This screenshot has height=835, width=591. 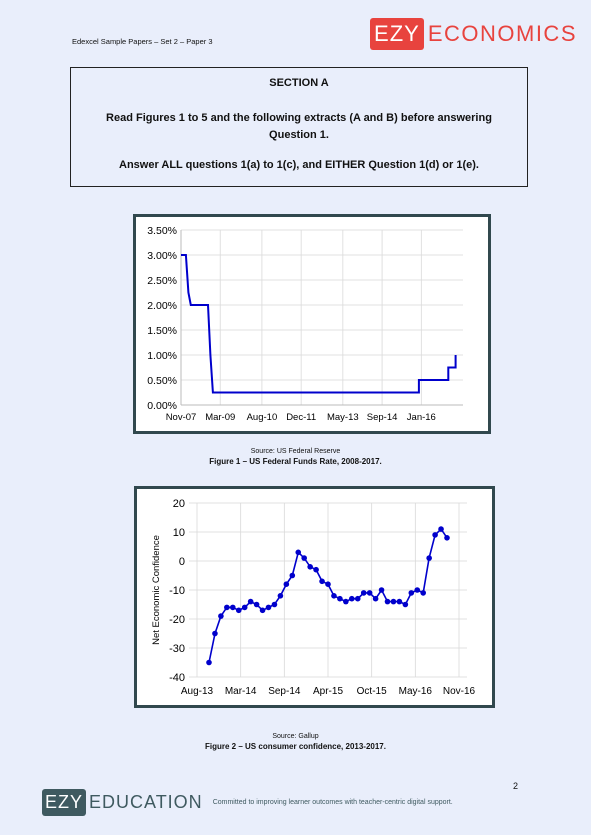 I want to click on y-tick-label: -20, so click(x=177, y=620).